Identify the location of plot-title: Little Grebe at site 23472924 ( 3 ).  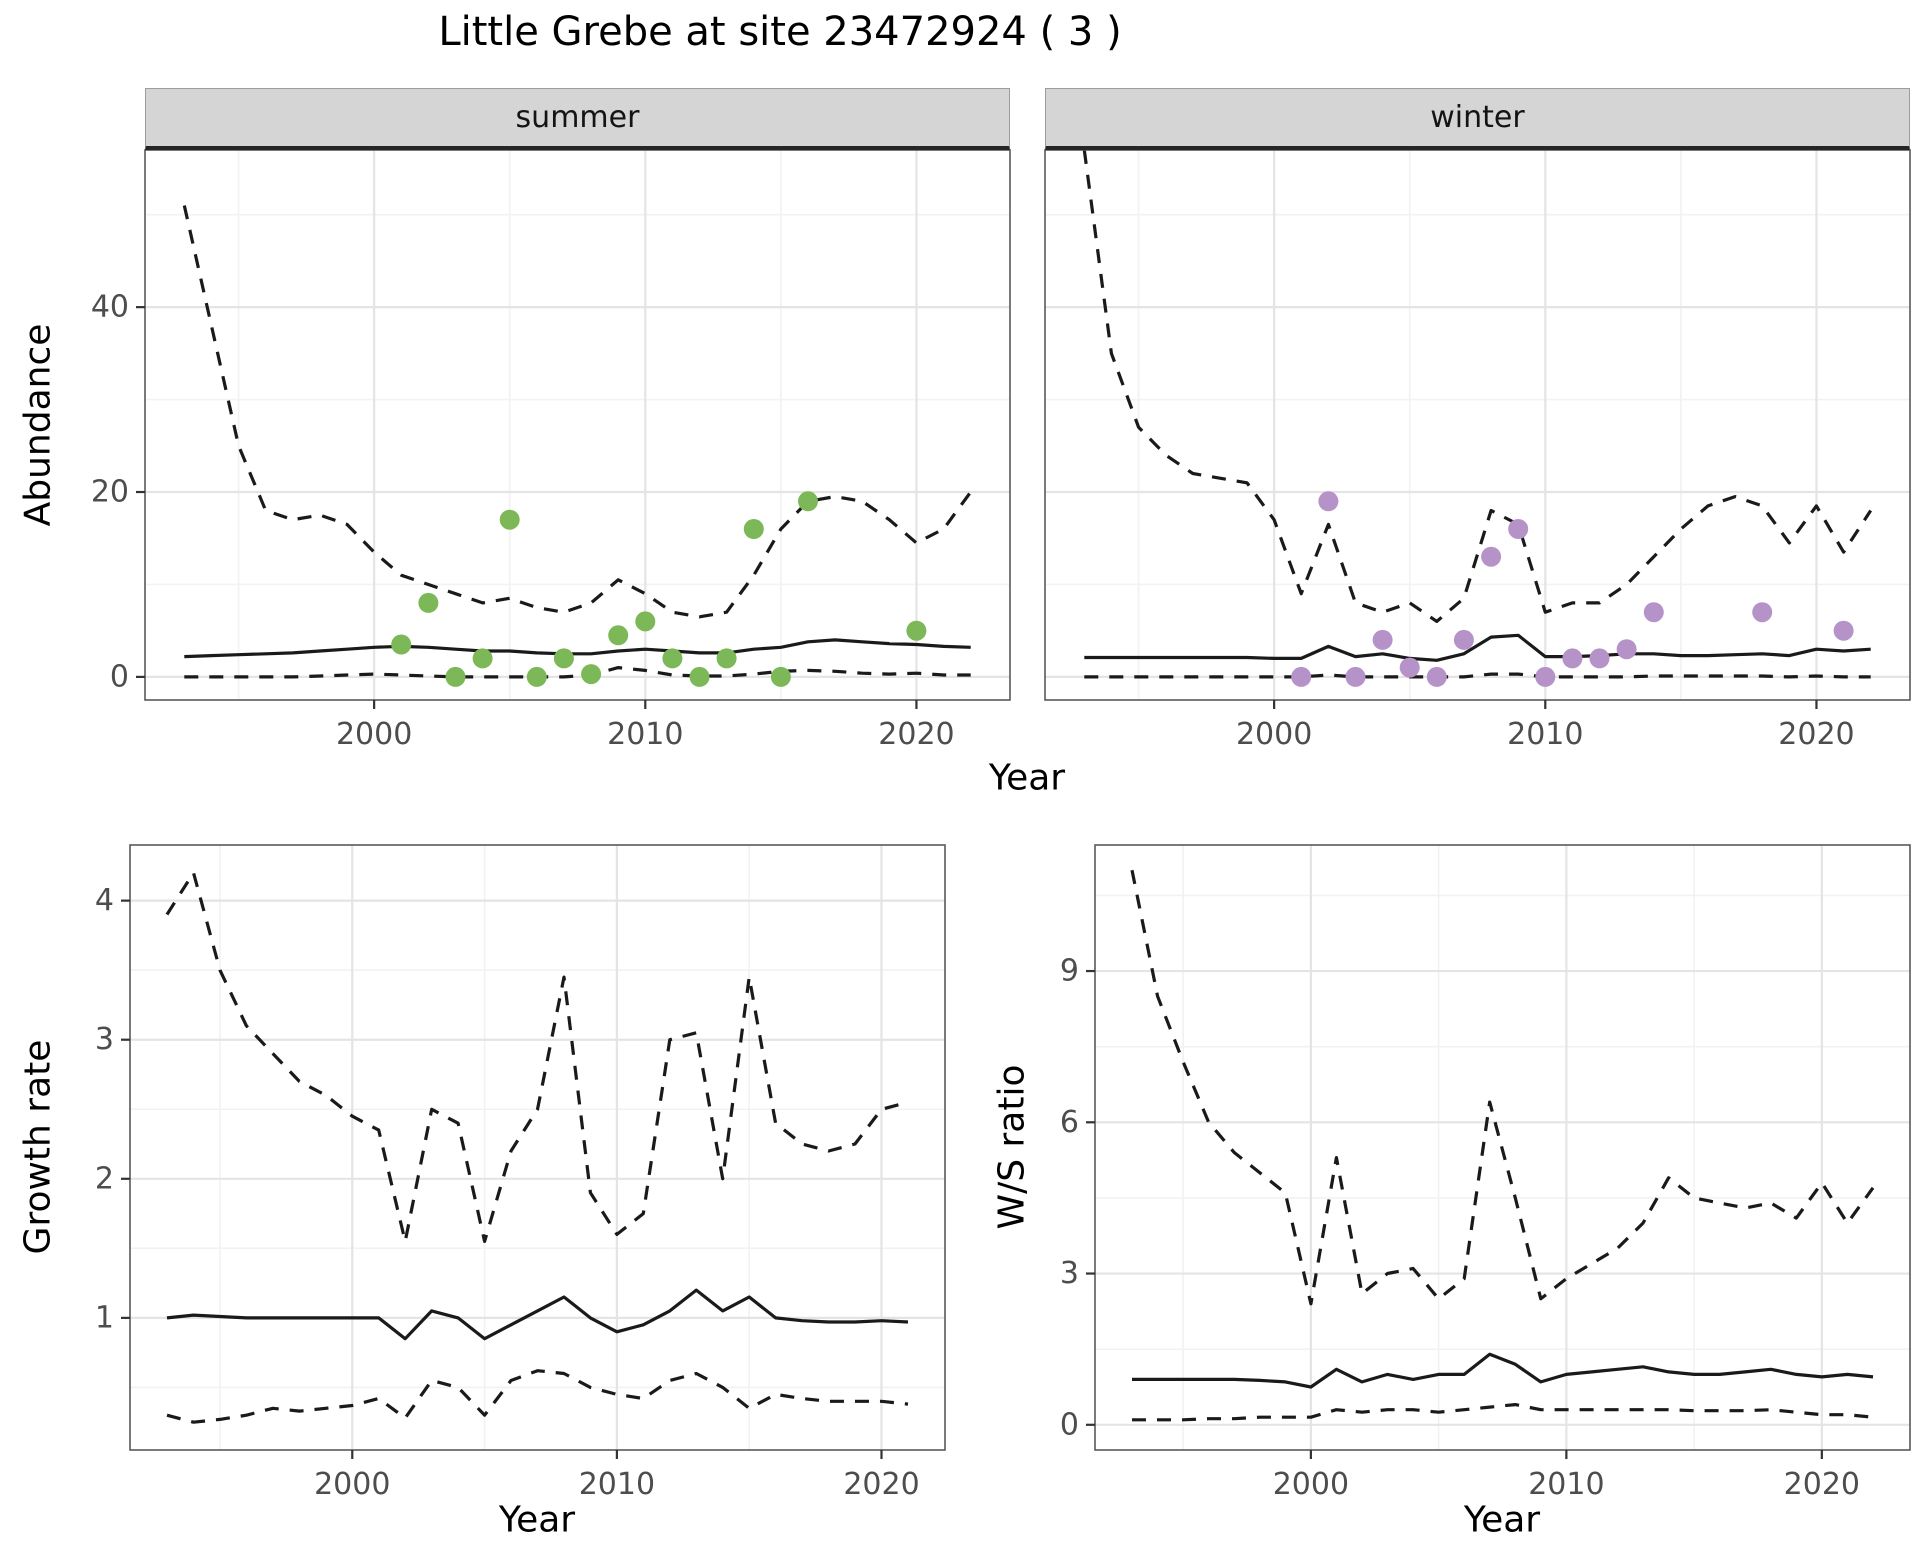
(780, 32).